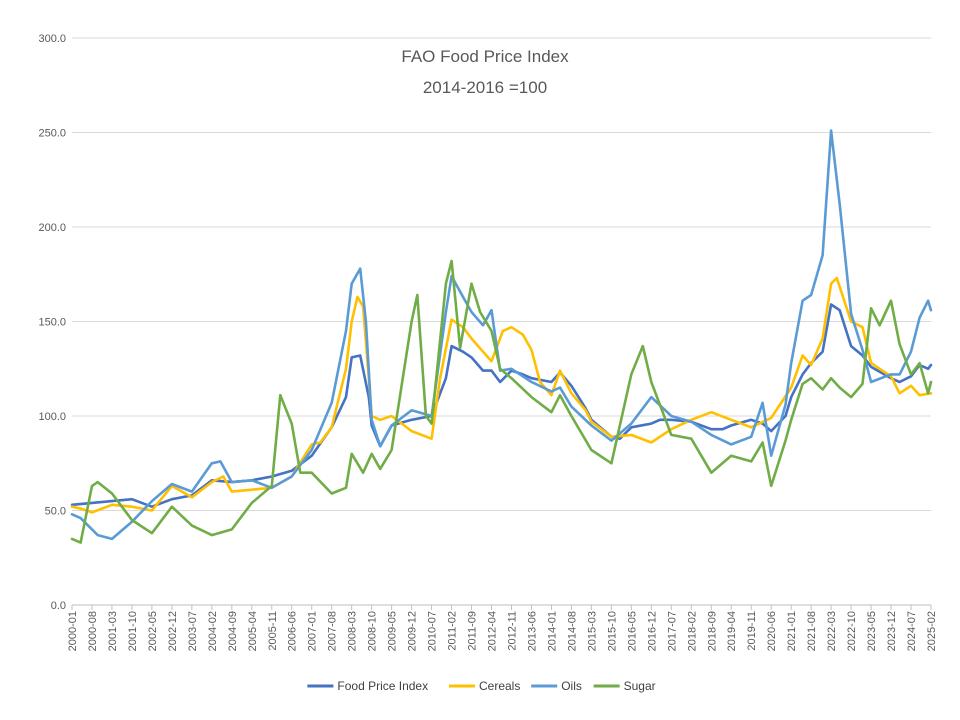 The height and width of the screenshot is (720, 960). Describe the element at coordinates (153, 631) in the screenshot. I see `x-tick-label: 2002-05` at that location.